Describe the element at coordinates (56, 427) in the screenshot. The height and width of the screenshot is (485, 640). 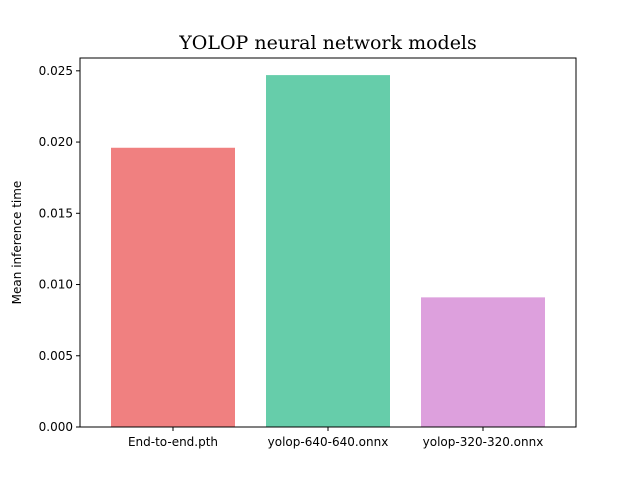
I see `y-tick-label: 0.000` at that location.